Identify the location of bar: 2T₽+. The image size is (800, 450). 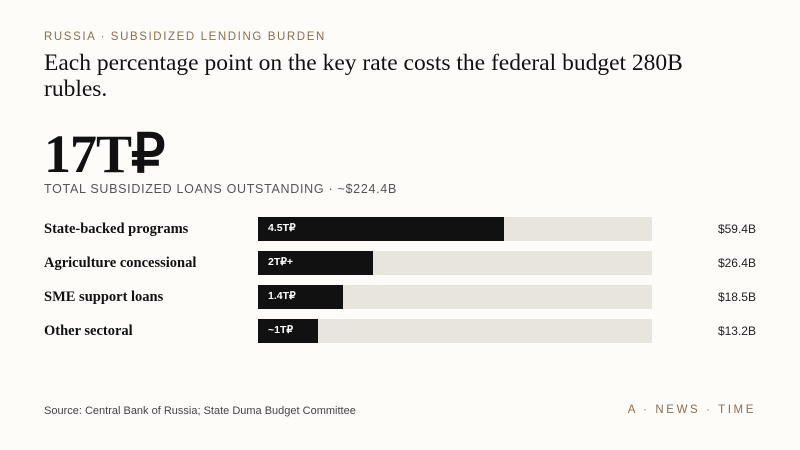
(315, 263).